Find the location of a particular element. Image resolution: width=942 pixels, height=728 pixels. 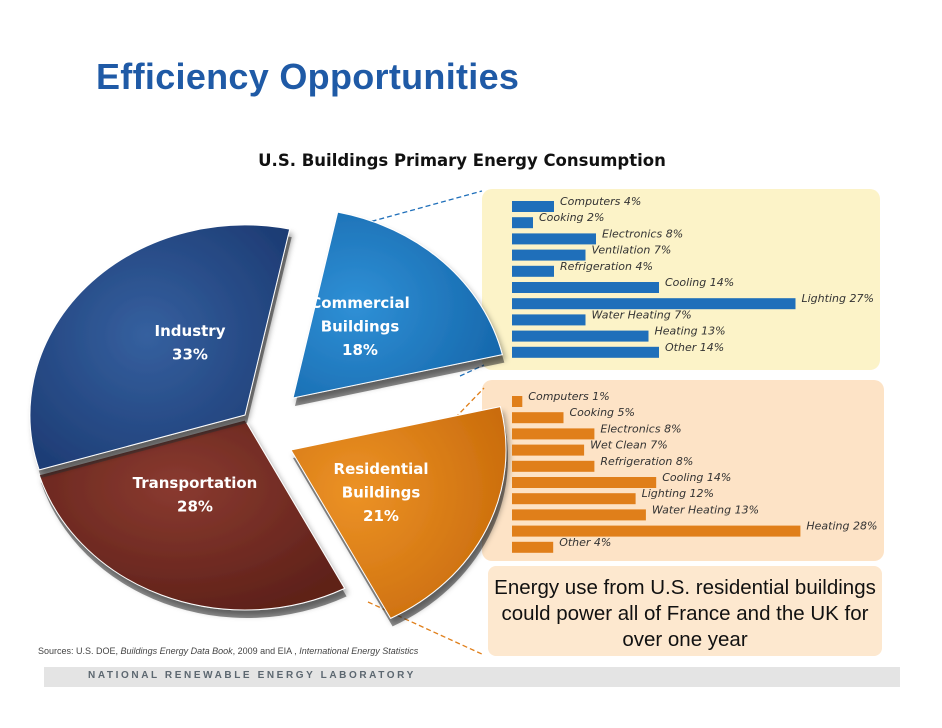

pie-label-transportation-1: 28% is located at coordinates (195, 507).